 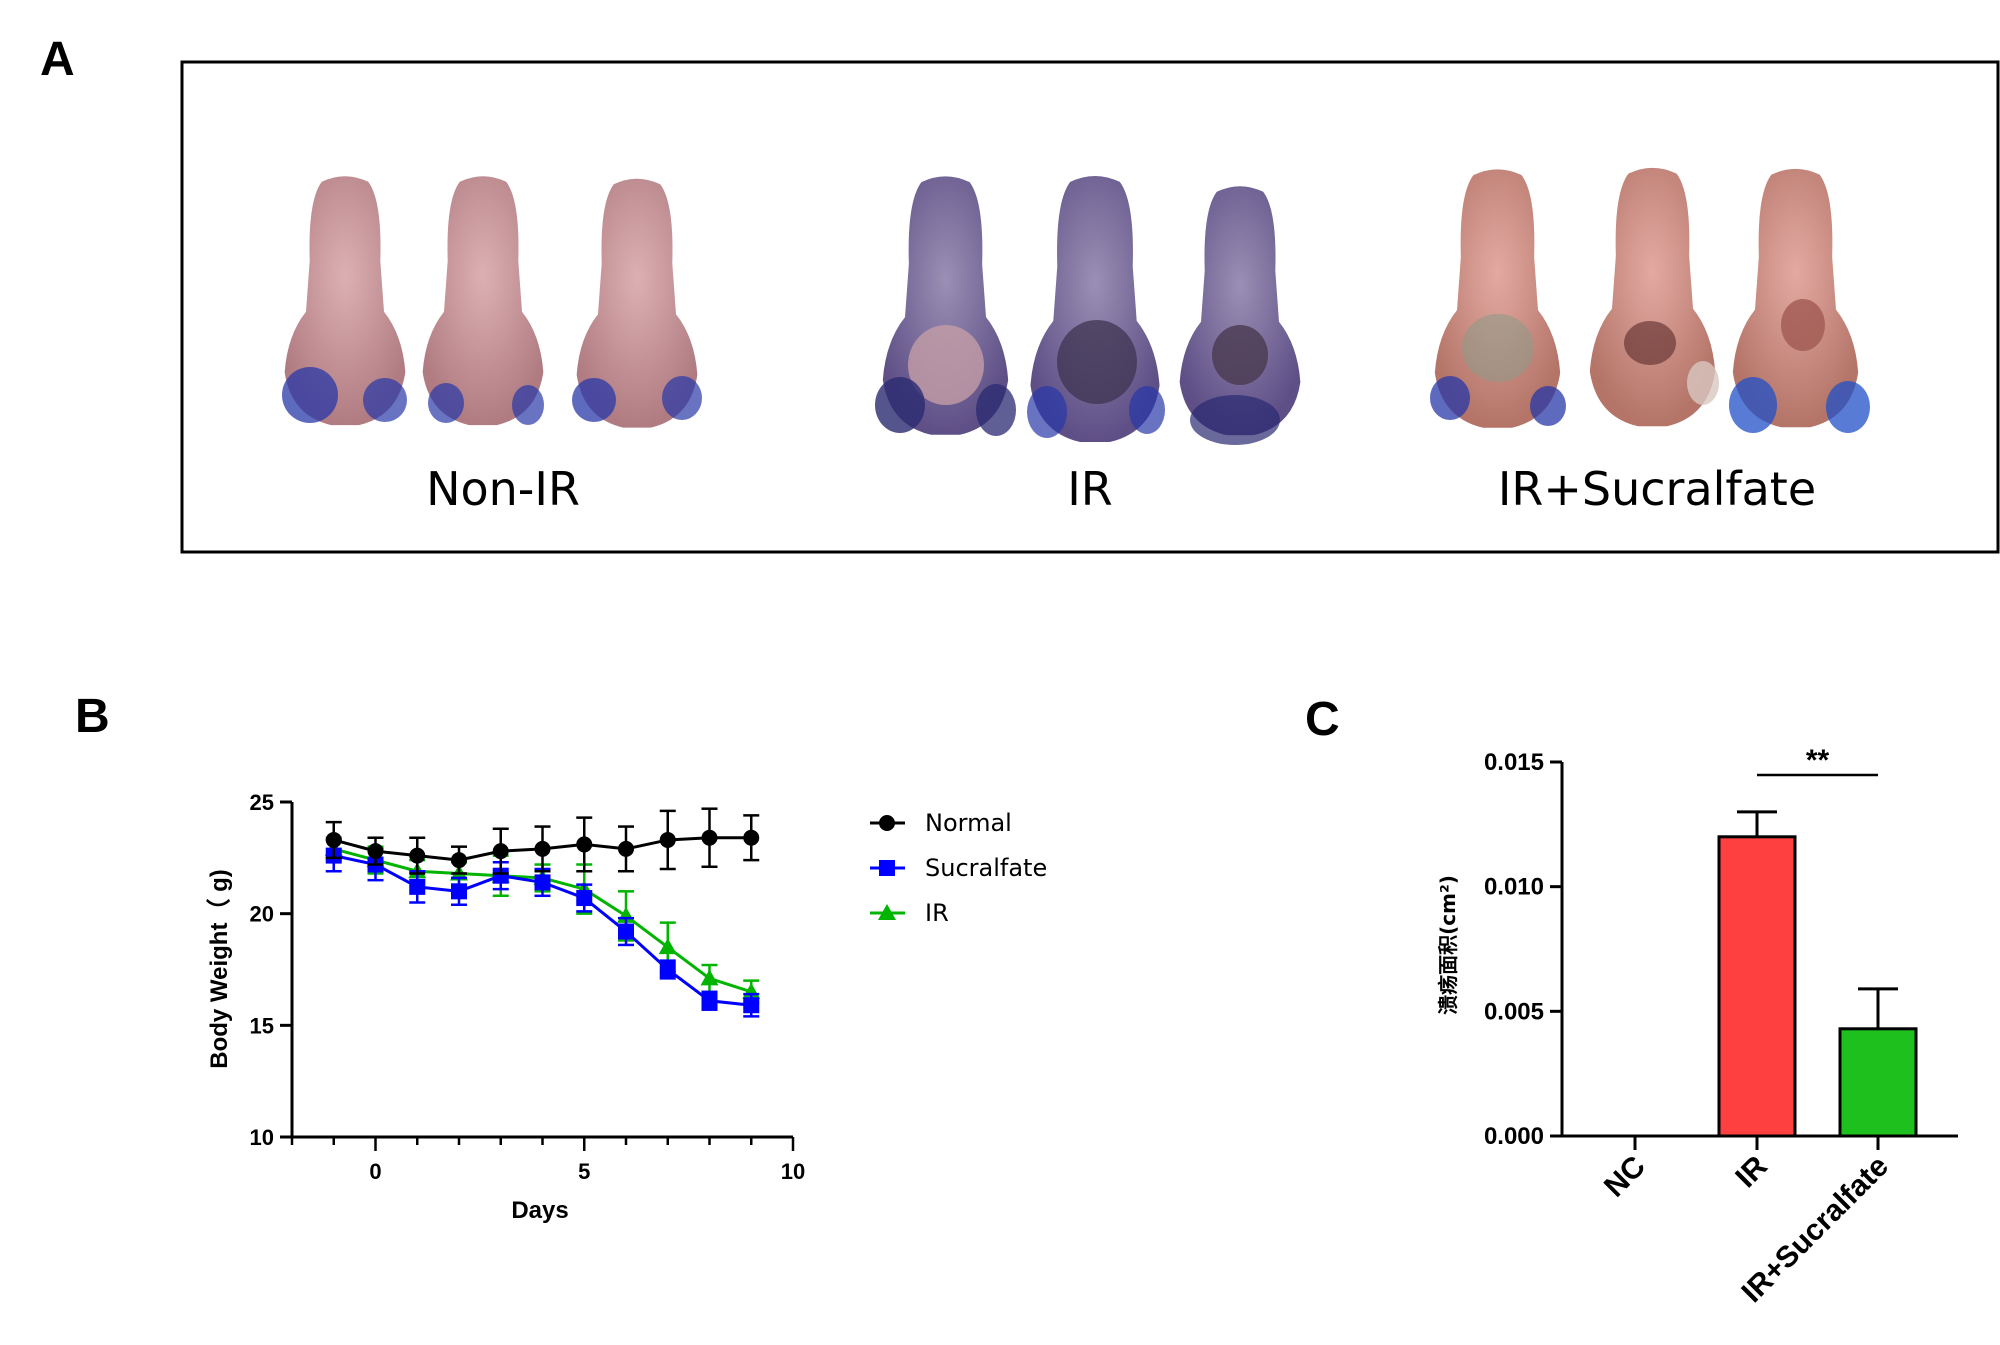 I want to click on line-chart-series, so click(x=542, y=912).